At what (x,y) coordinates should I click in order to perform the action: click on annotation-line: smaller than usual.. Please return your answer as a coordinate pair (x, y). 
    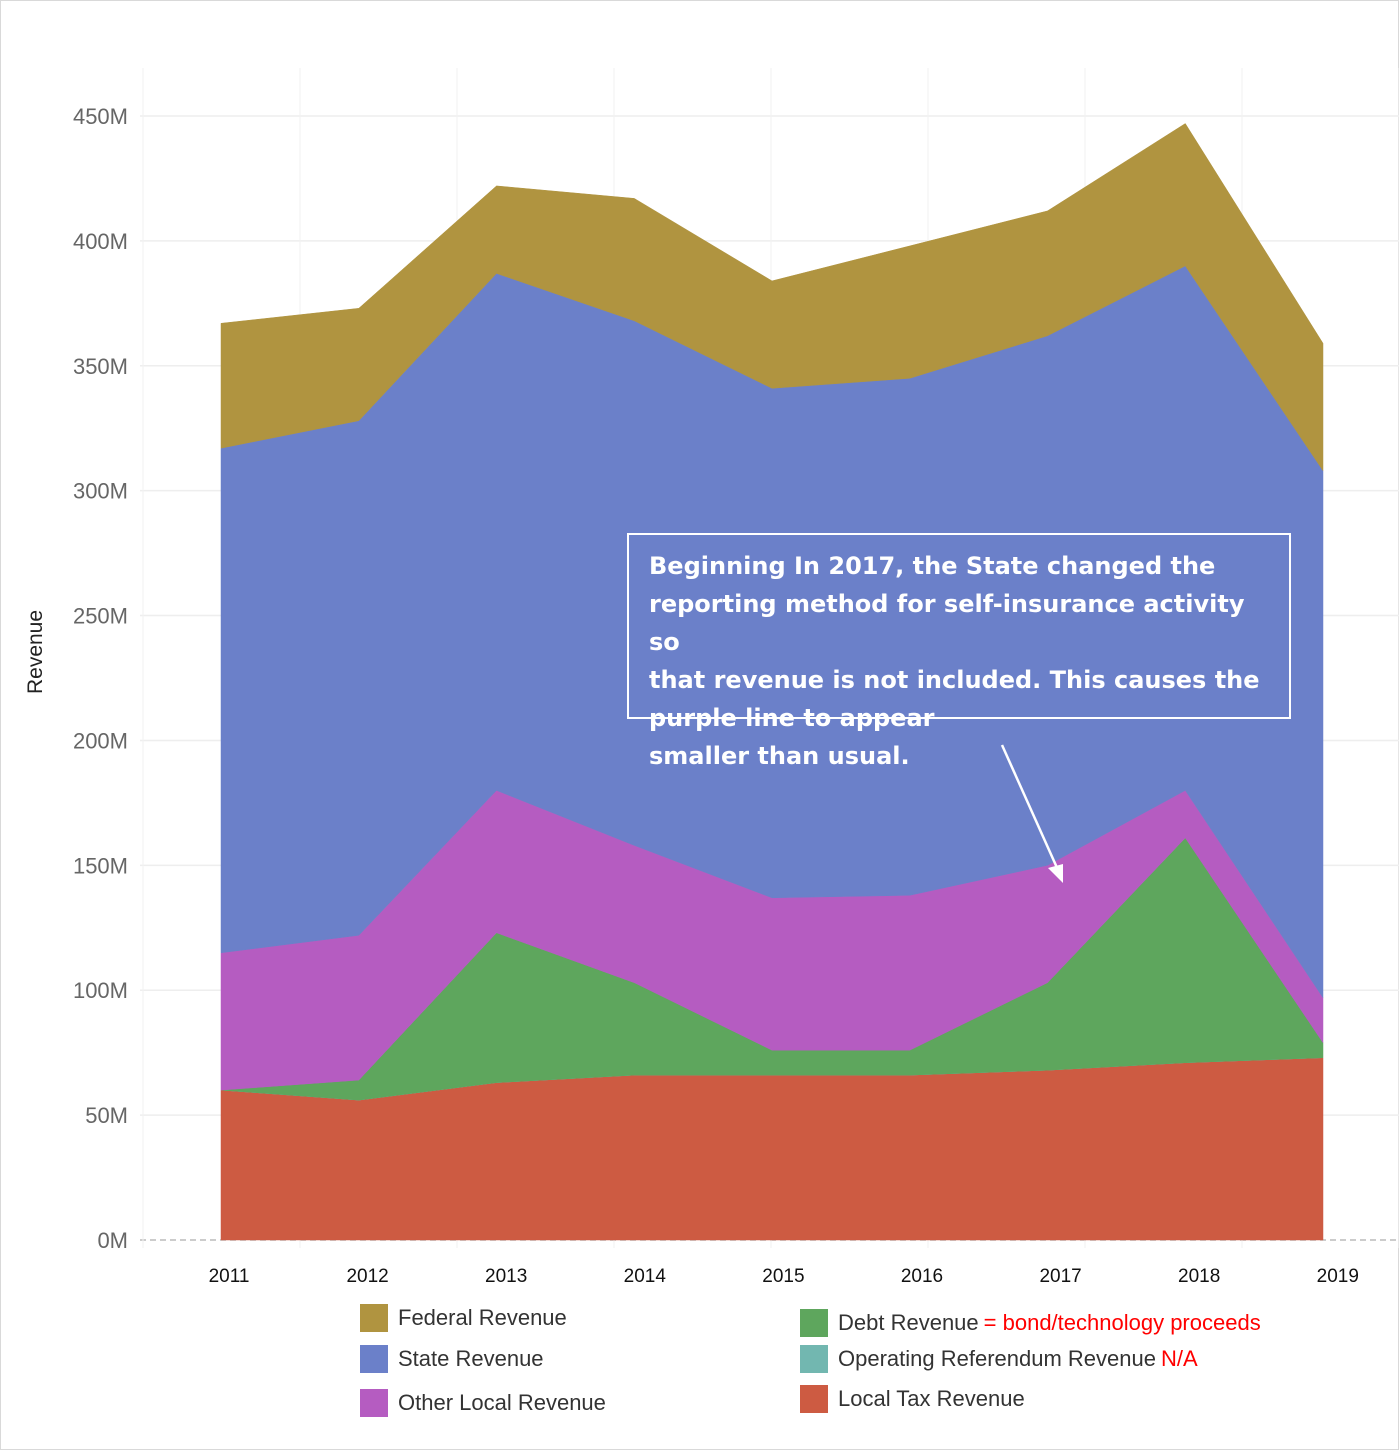
    Looking at the image, I should click on (779, 756).